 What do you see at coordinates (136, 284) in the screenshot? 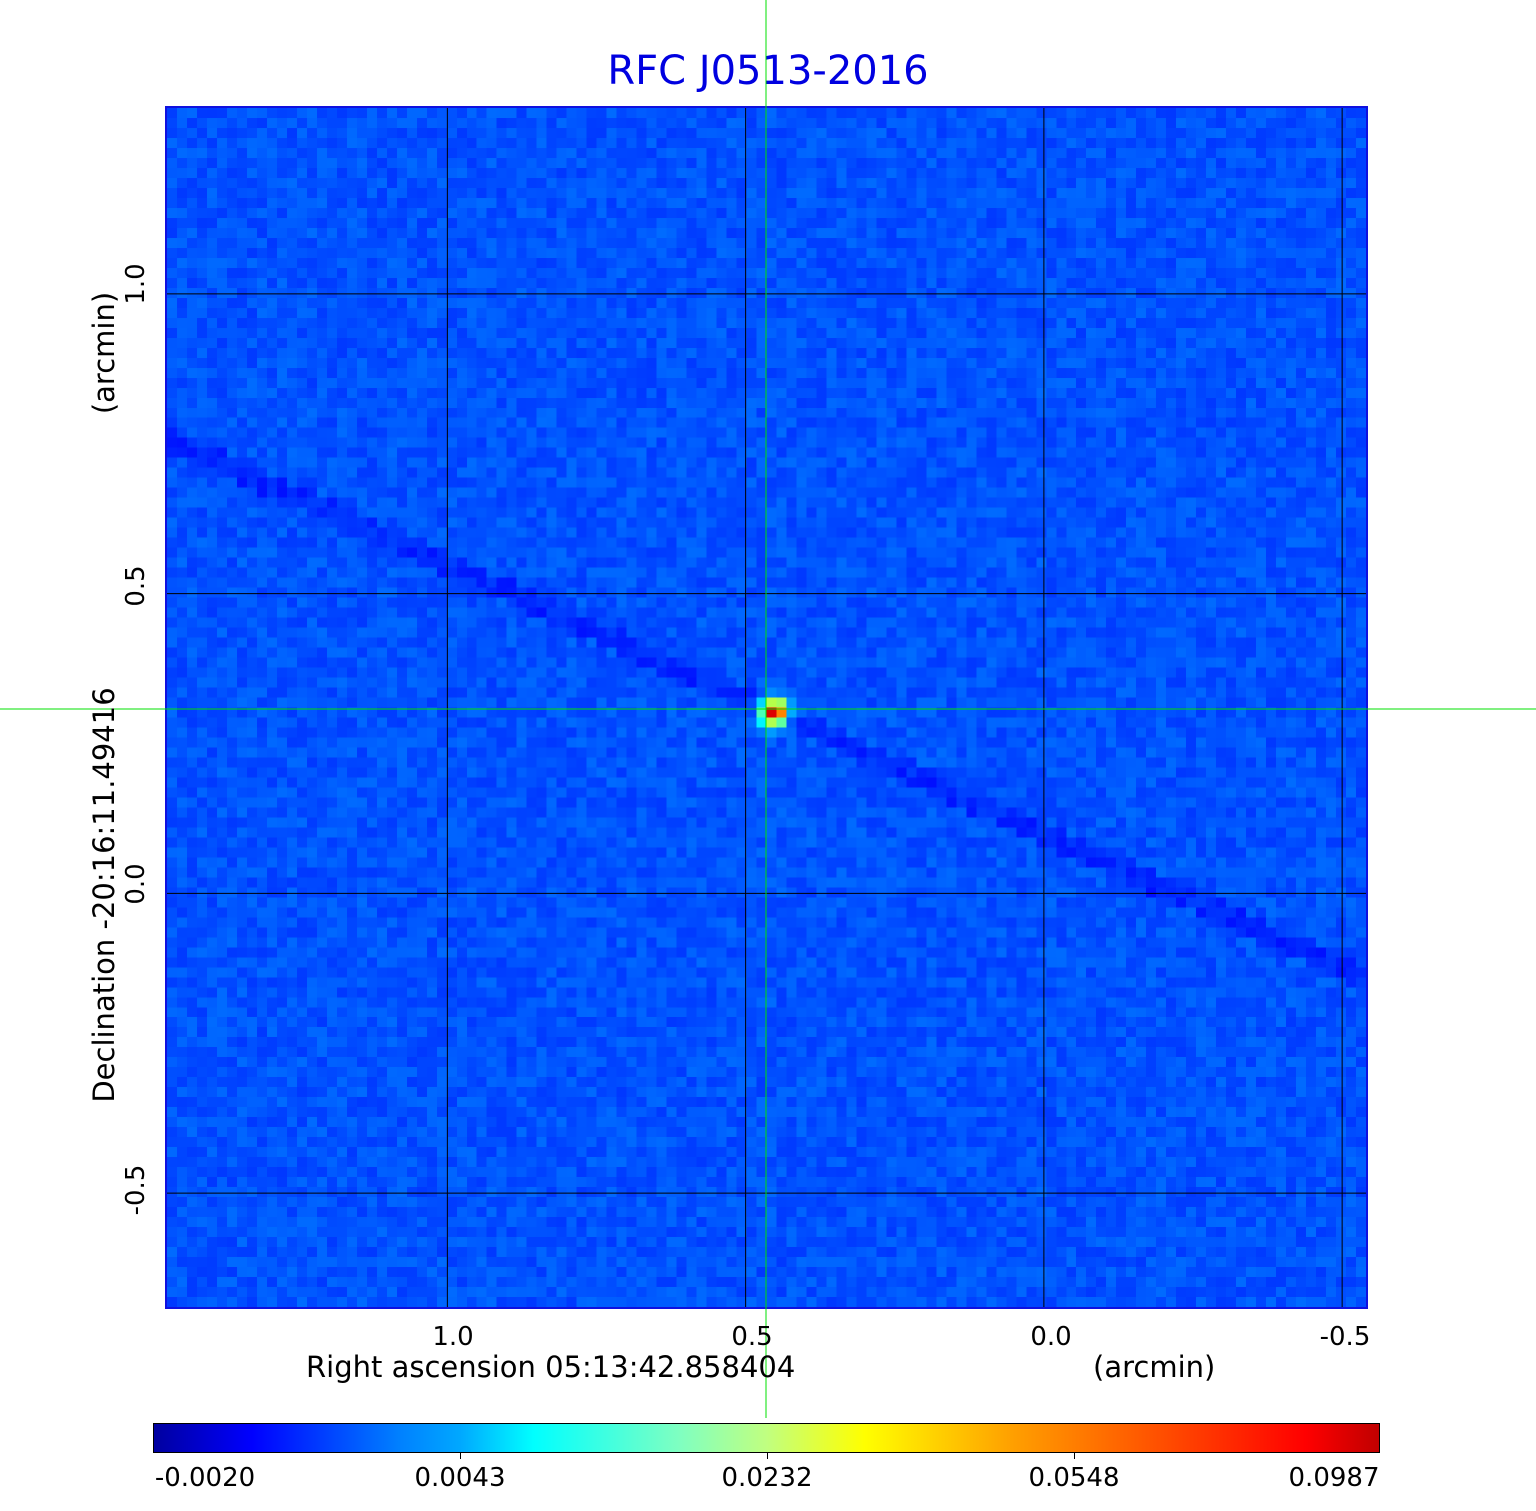
I see `y-tick-label: 1.0` at bounding box center [136, 284].